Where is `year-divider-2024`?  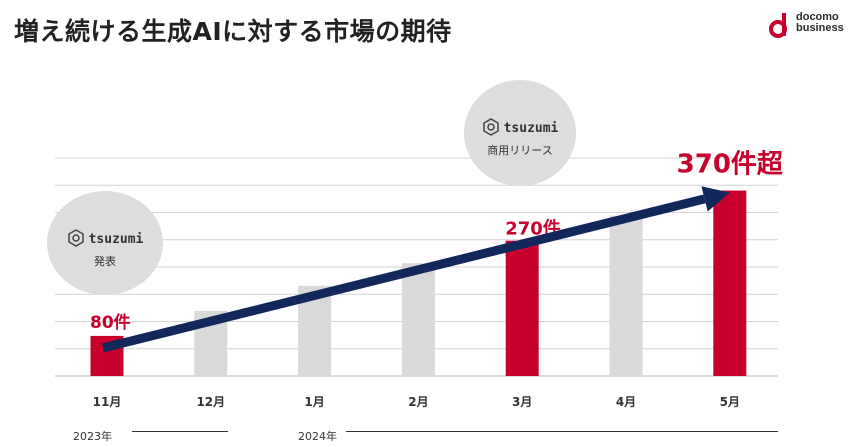 year-divider-2024 is located at coordinates (562, 431).